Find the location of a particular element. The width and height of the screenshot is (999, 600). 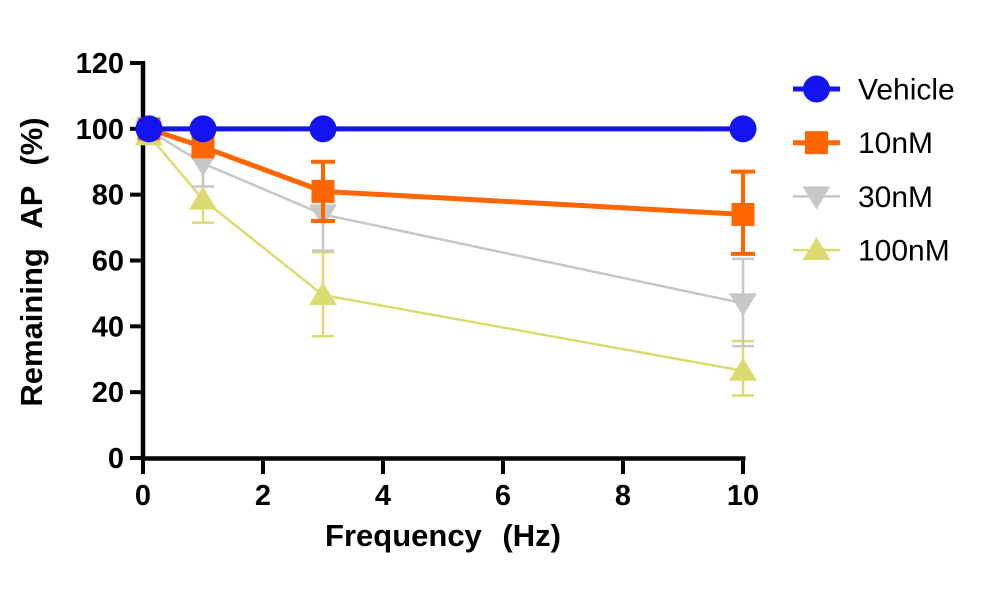

x-tick-label: 10 is located at coordinates (743, 496).